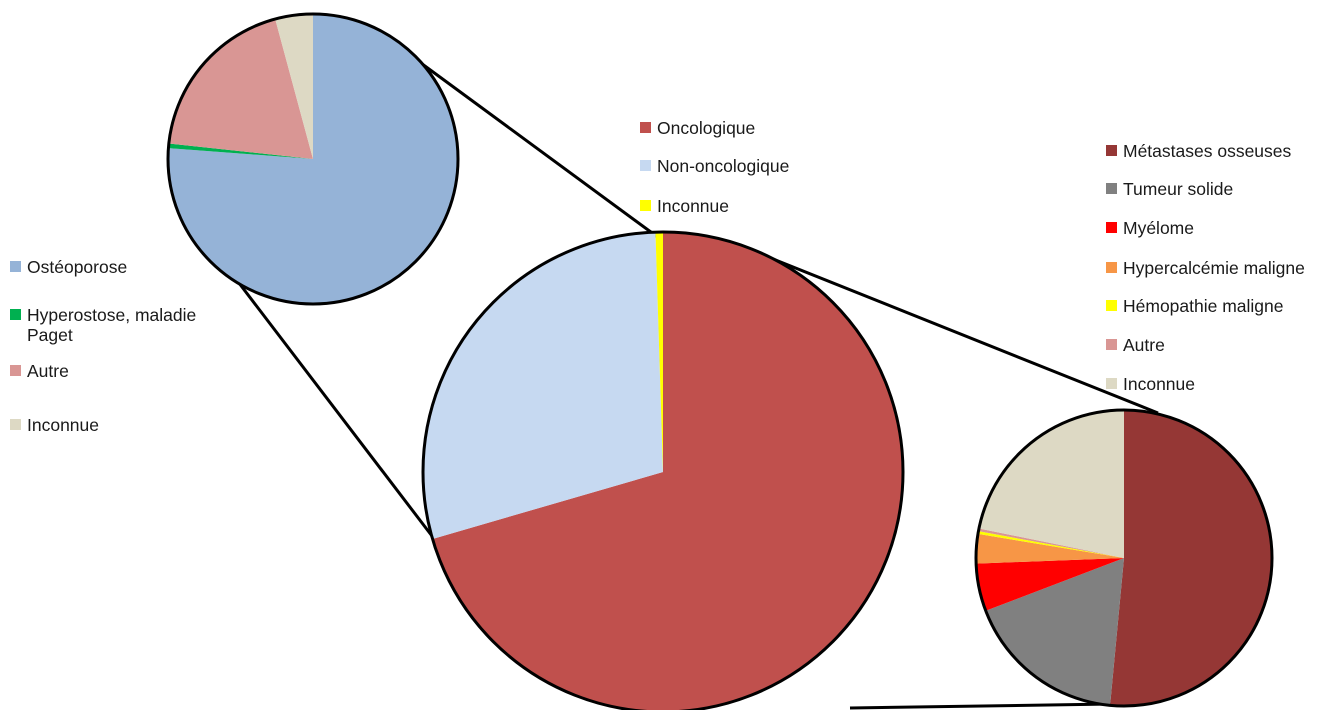  What do you see at coordinates (1054, 632) in the screenshot?
I see `pie-slice-tumeur-solide` at bounding box center [1054, 632].